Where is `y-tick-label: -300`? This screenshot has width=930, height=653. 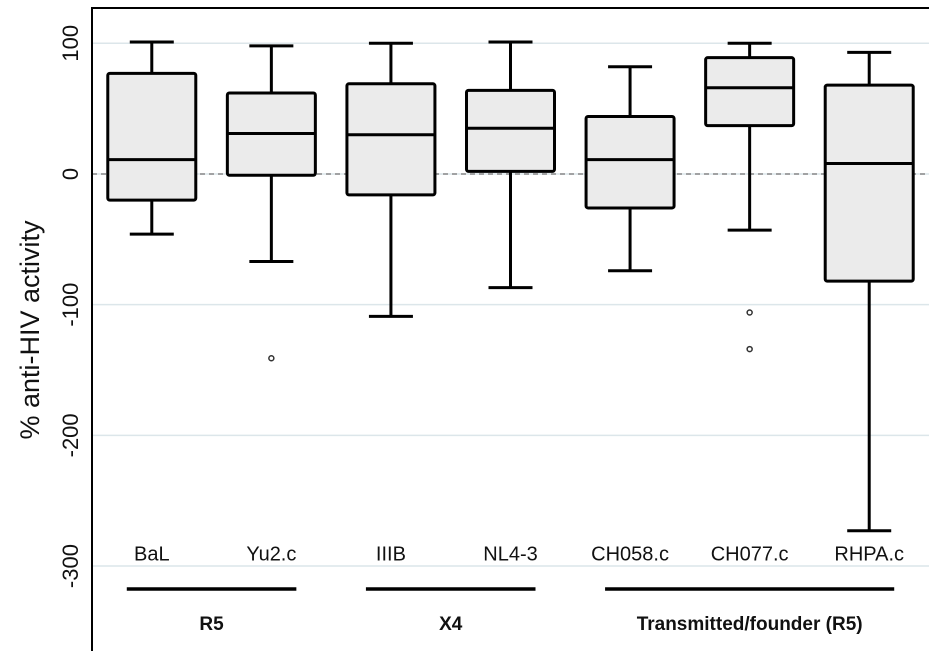 y-tick-label: -300 is located at coordinates (70, 566).